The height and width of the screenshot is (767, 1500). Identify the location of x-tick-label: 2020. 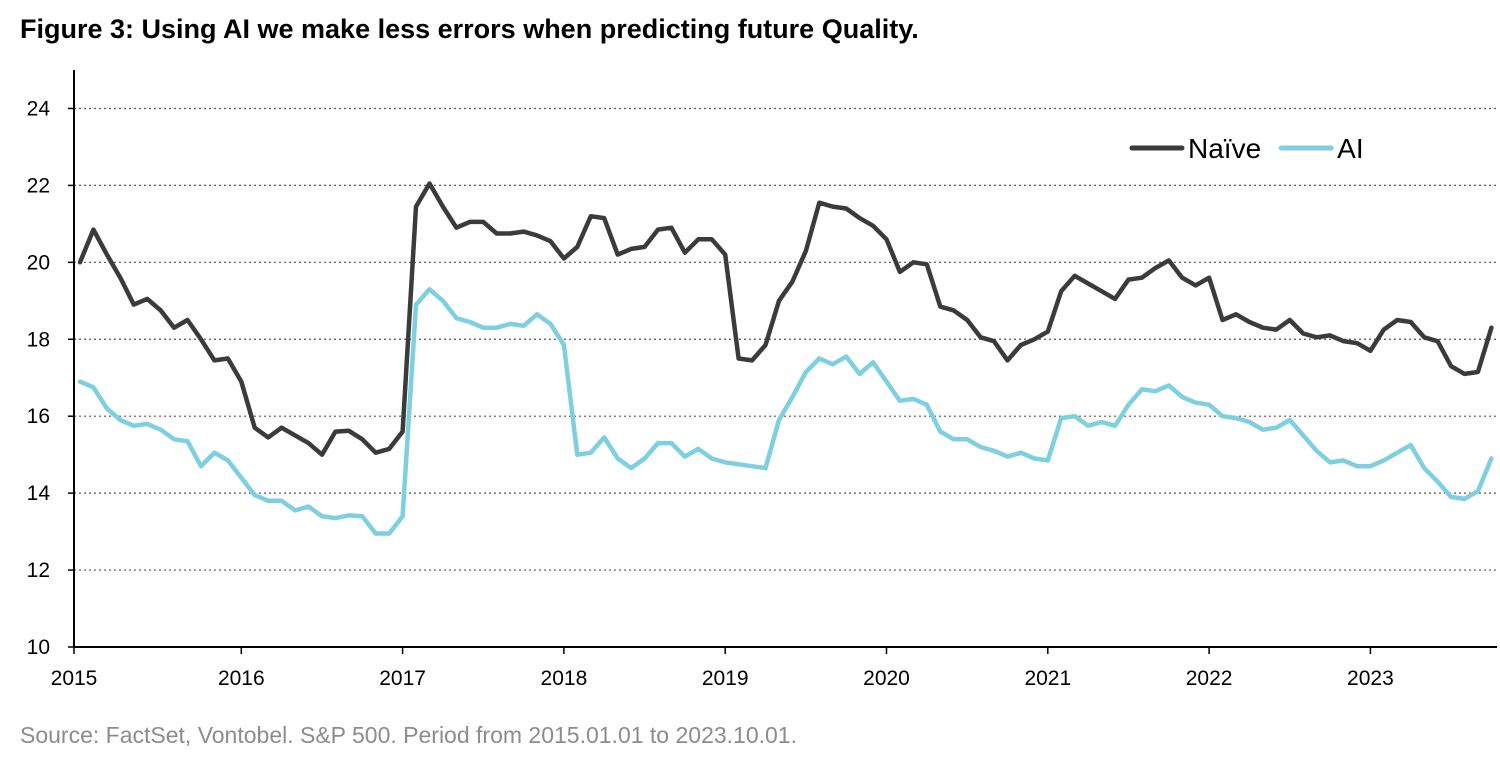
(886, 678).